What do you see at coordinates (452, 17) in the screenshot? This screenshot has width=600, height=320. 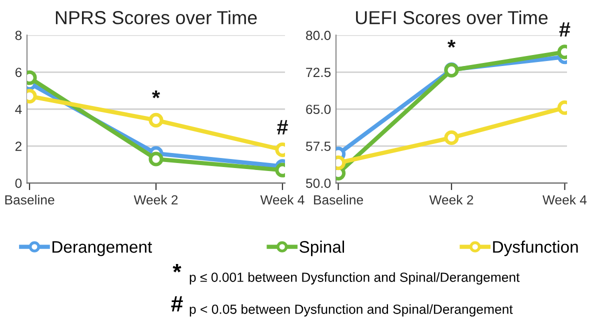 I see `chart-title: UEFI Scores over Time` at bounding box center [452, 17].